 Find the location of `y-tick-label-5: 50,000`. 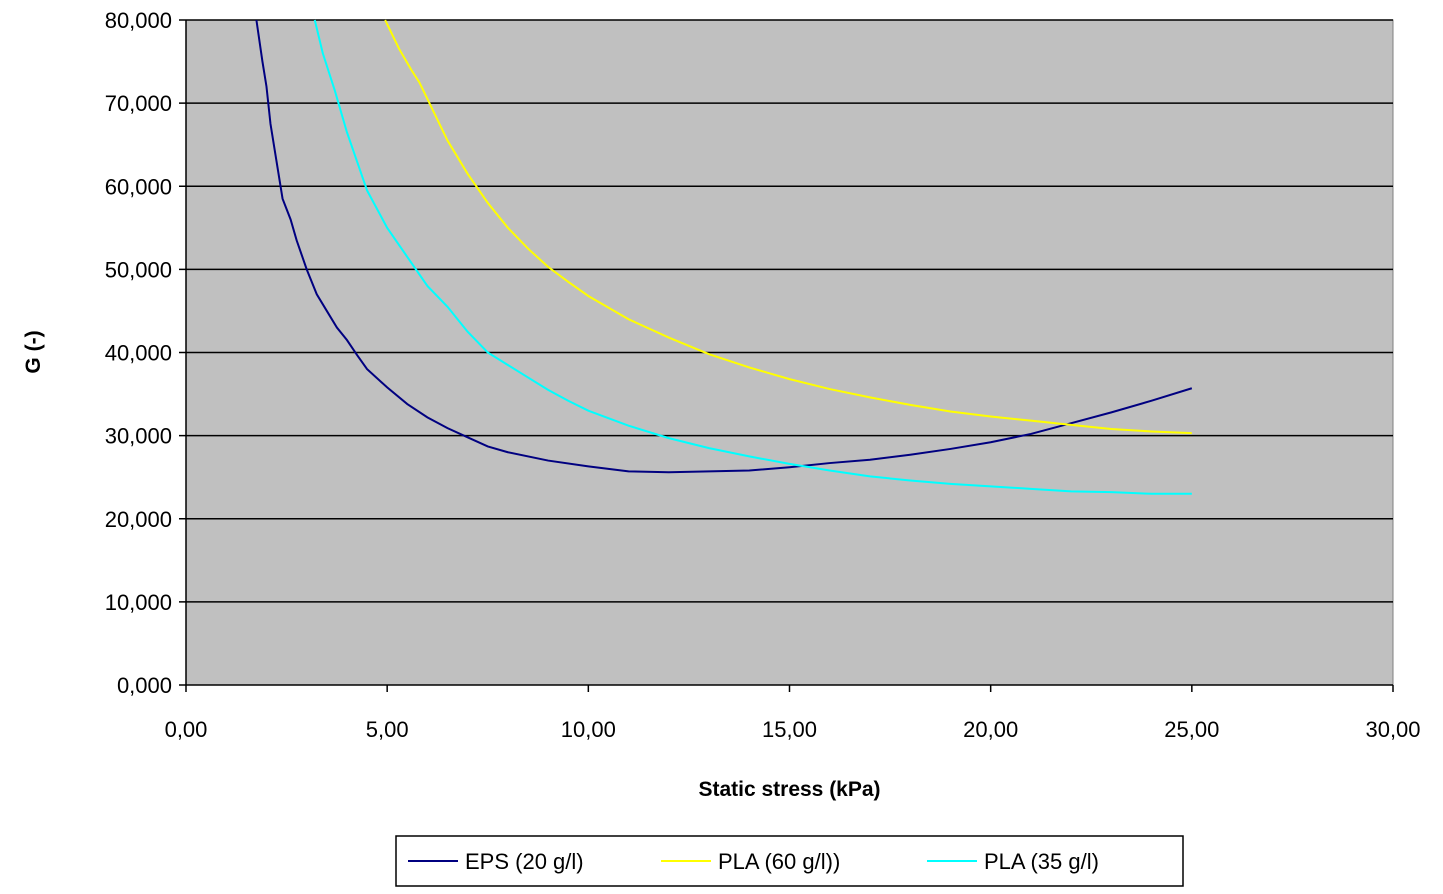

y-tick-label-5: 50,000 is located at coordinates (138, 269).